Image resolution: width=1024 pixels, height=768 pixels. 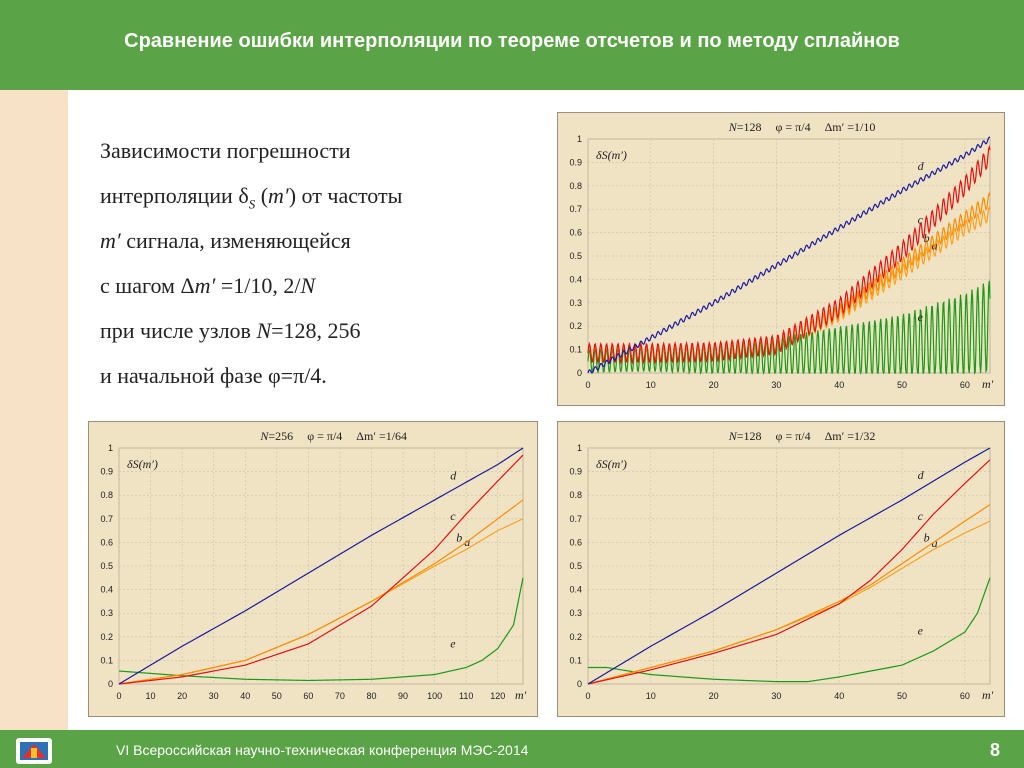 I want to click on desc-text: Зависимости погрешности, so click(x=225, y=150).